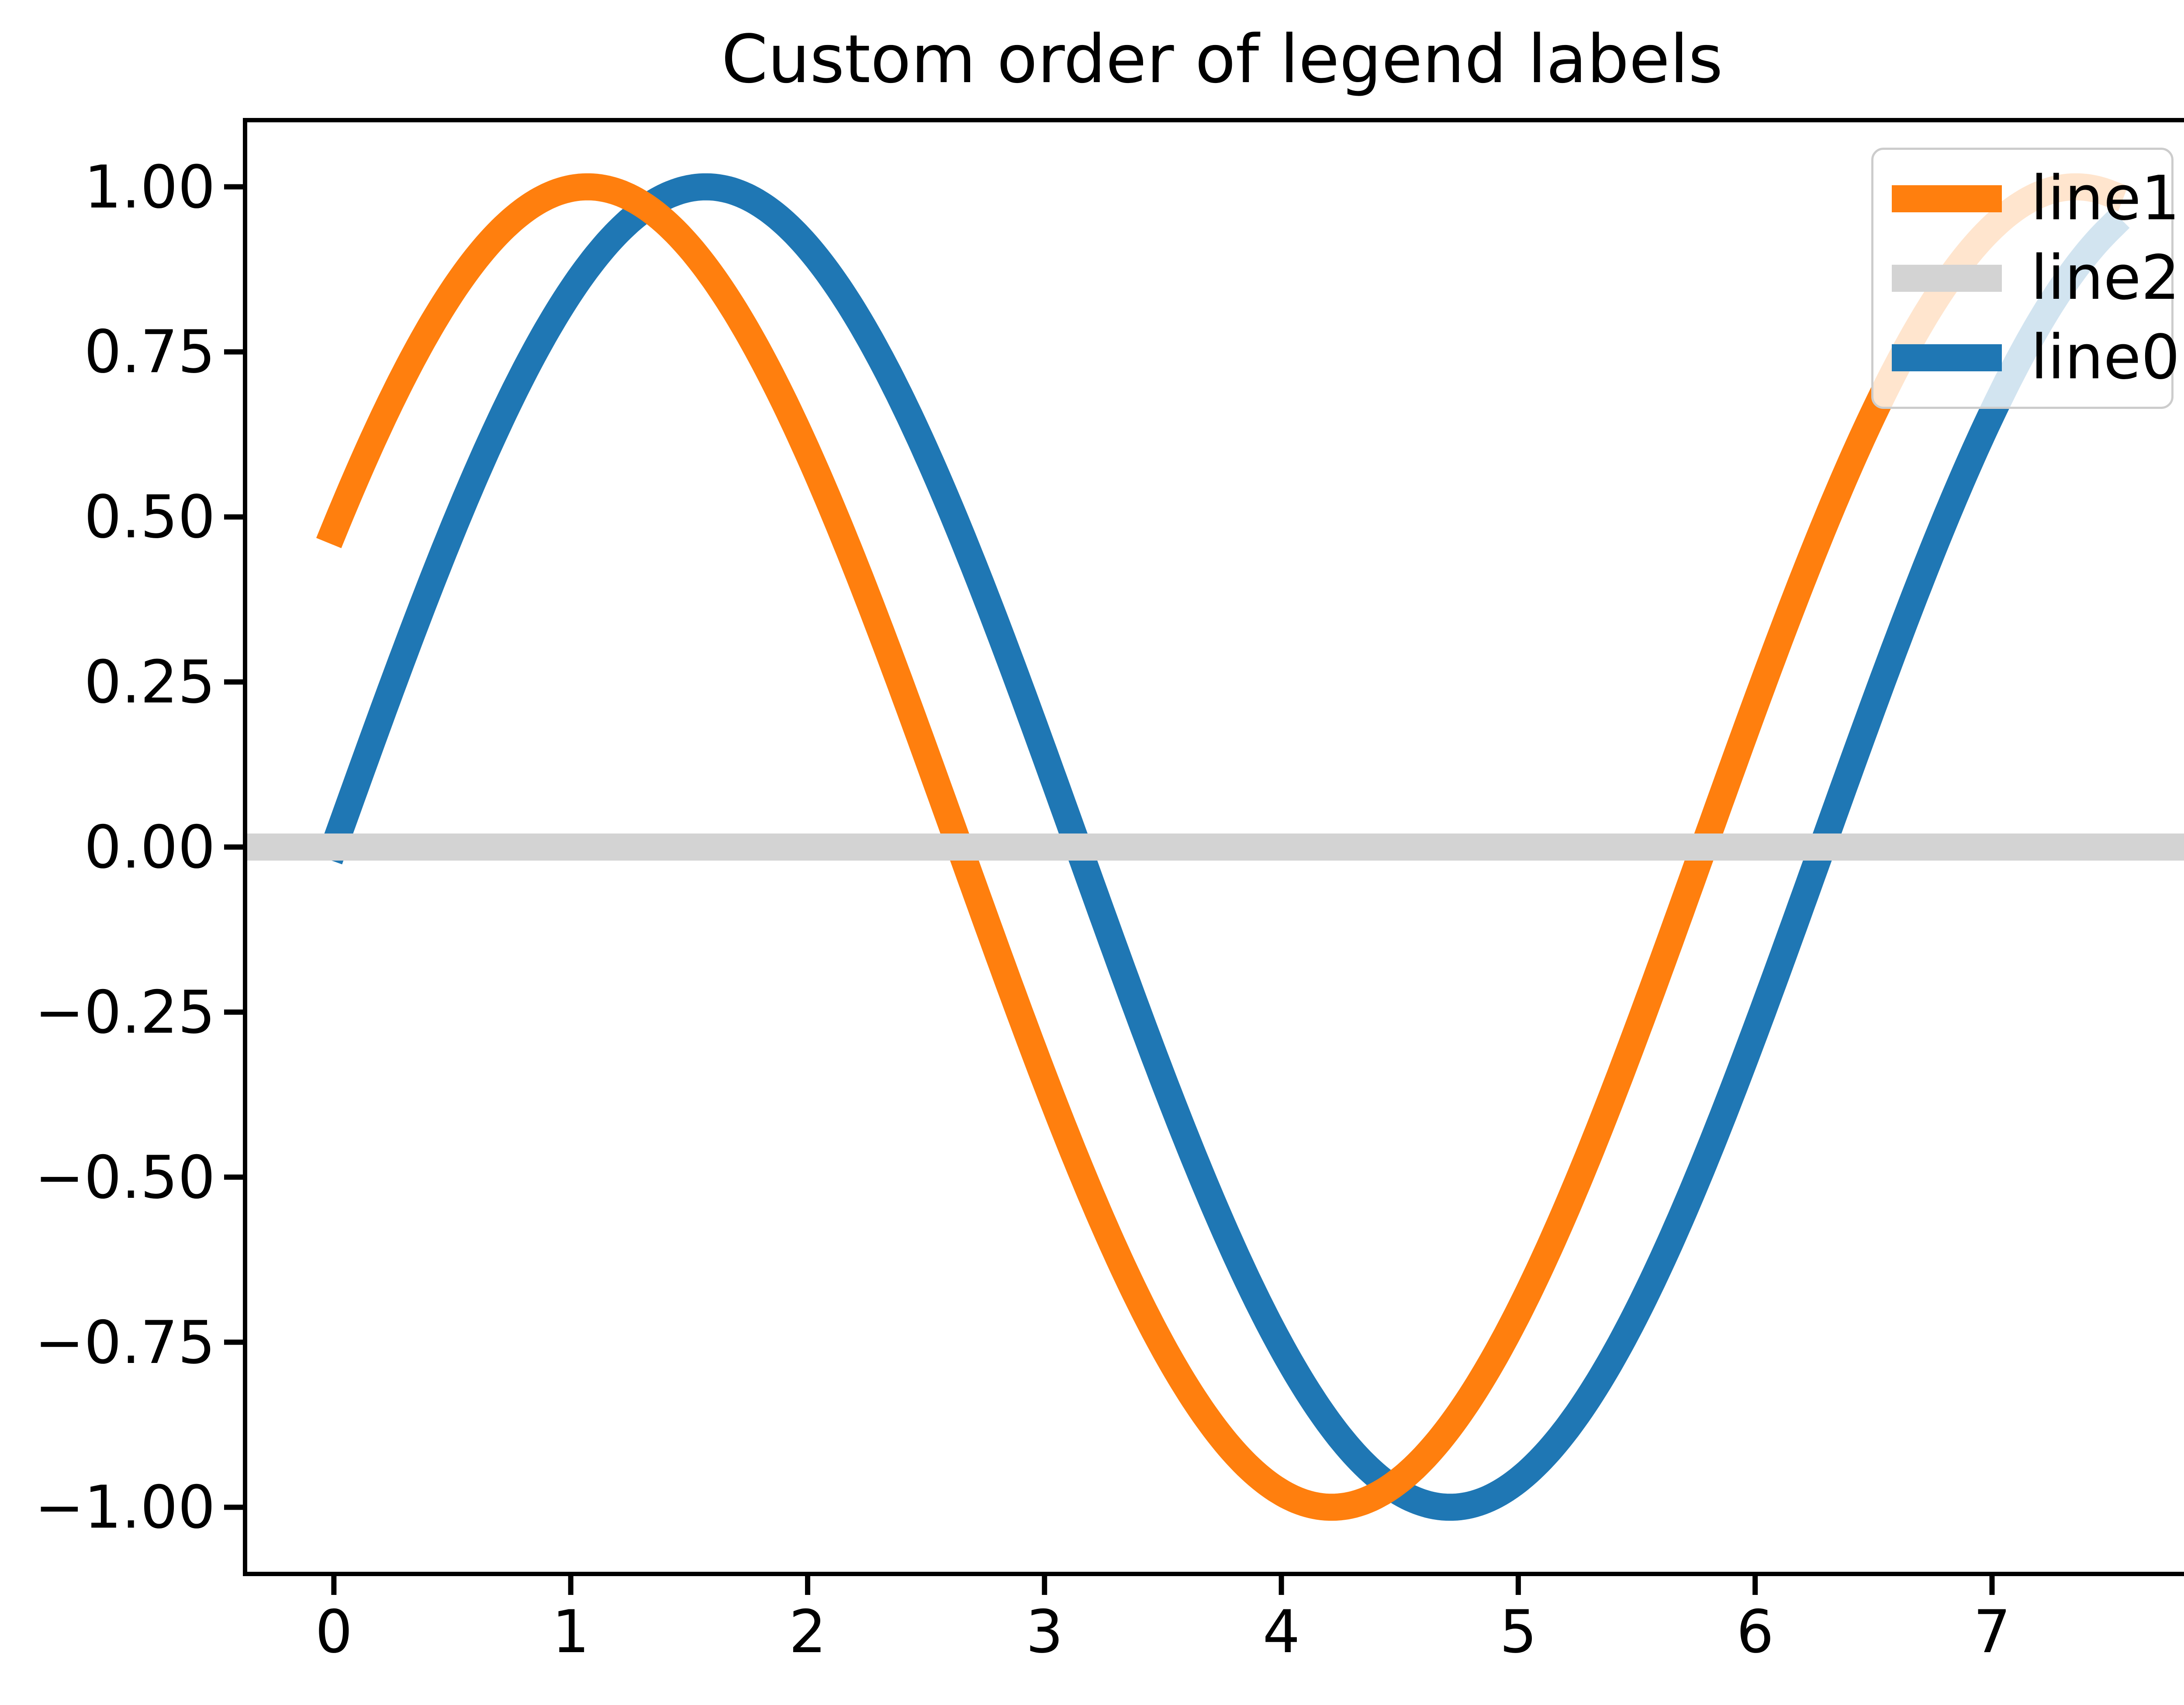 This screenshot has height=1705, width=2184. Describe the element at coordinates (125, 1507) in the screenshot. I see `y-tick-label-−1.00: −1.00` at that location.